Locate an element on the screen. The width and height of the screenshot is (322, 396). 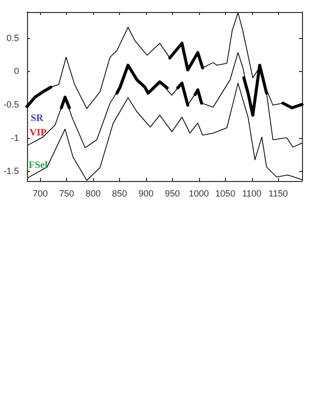
y-tick-label: 0.5 is located at coordinates (12, 37).